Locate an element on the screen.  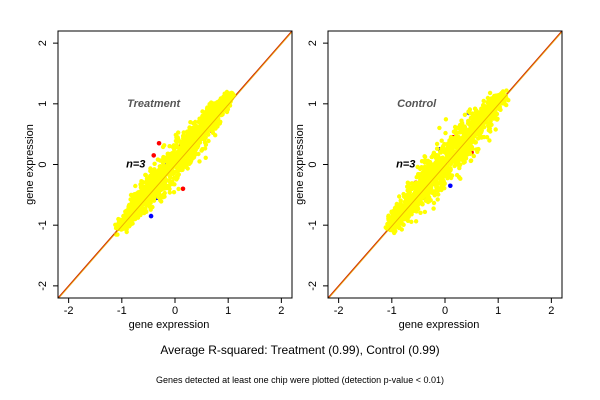
replicate-count-label: n=3 is located at coordinates (135, 165).